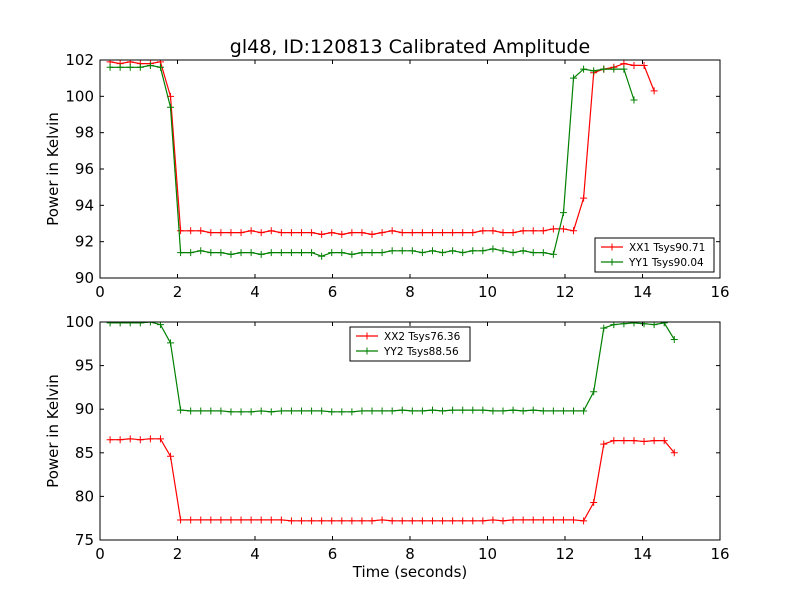 Image resolution: width=800 pixels, height=600 pixels. Describe the element at coordinates (84, 453) in the screenshot. I see `y-tick-label: 85` at that location.